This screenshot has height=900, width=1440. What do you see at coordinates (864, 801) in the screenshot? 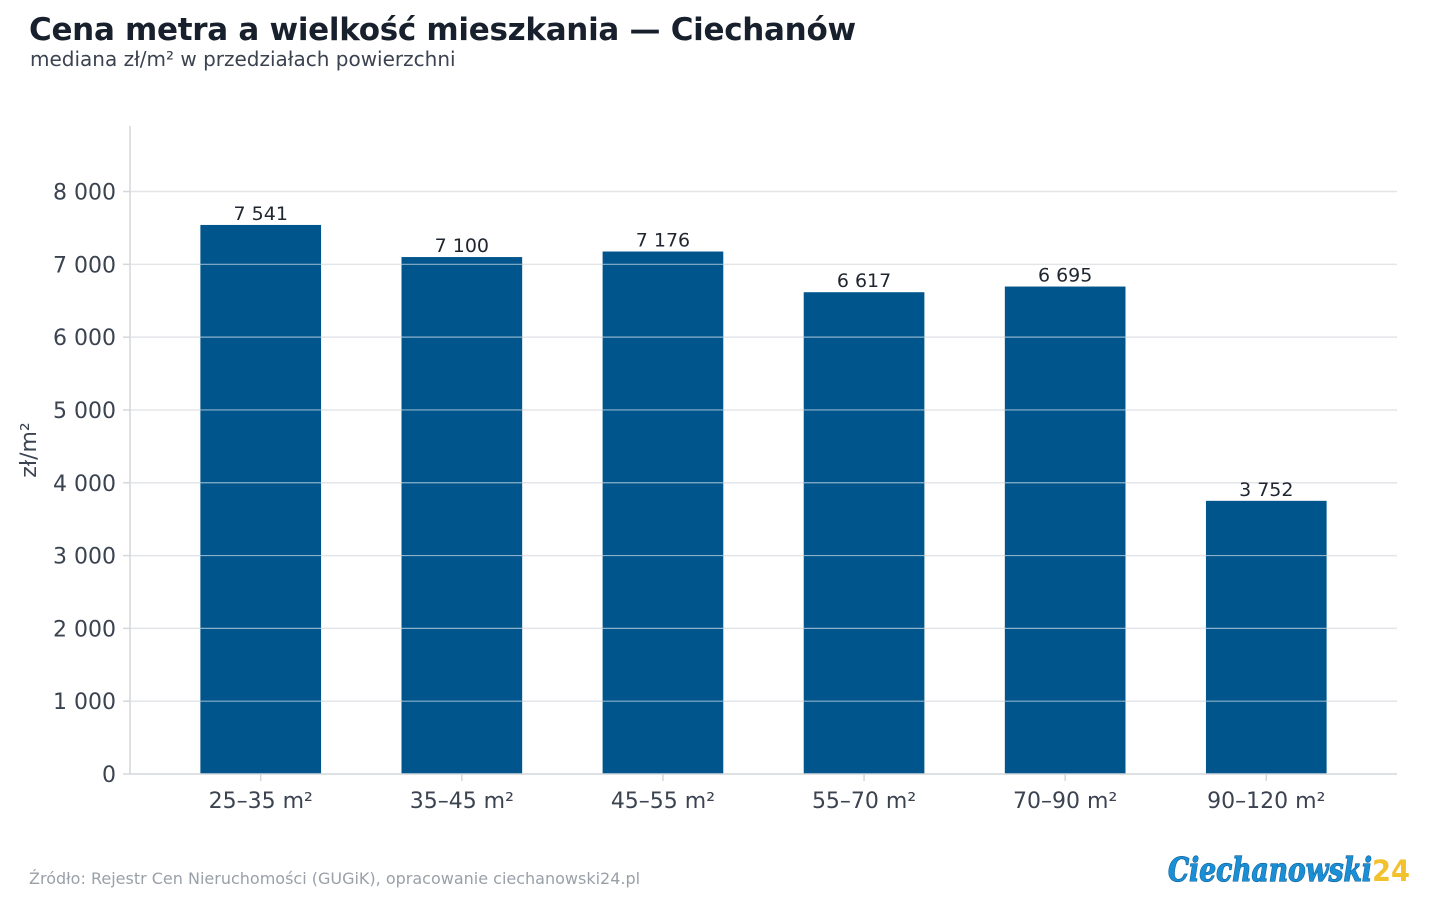
I see `x-tick-label: 55–70 m²` at bounding box center [864, 801].